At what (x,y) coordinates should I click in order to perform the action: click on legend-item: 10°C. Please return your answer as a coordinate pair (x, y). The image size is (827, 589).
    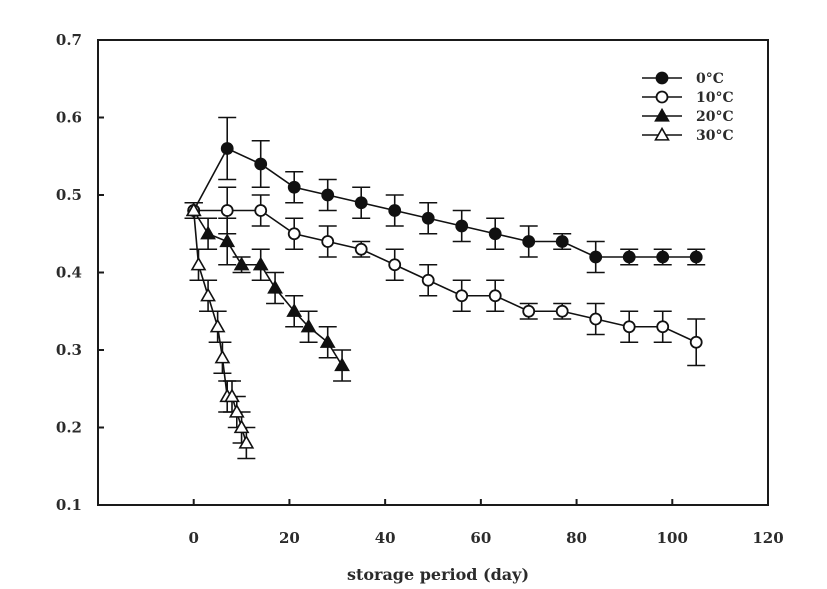
    Looking at the image, I should click on (688, 98).